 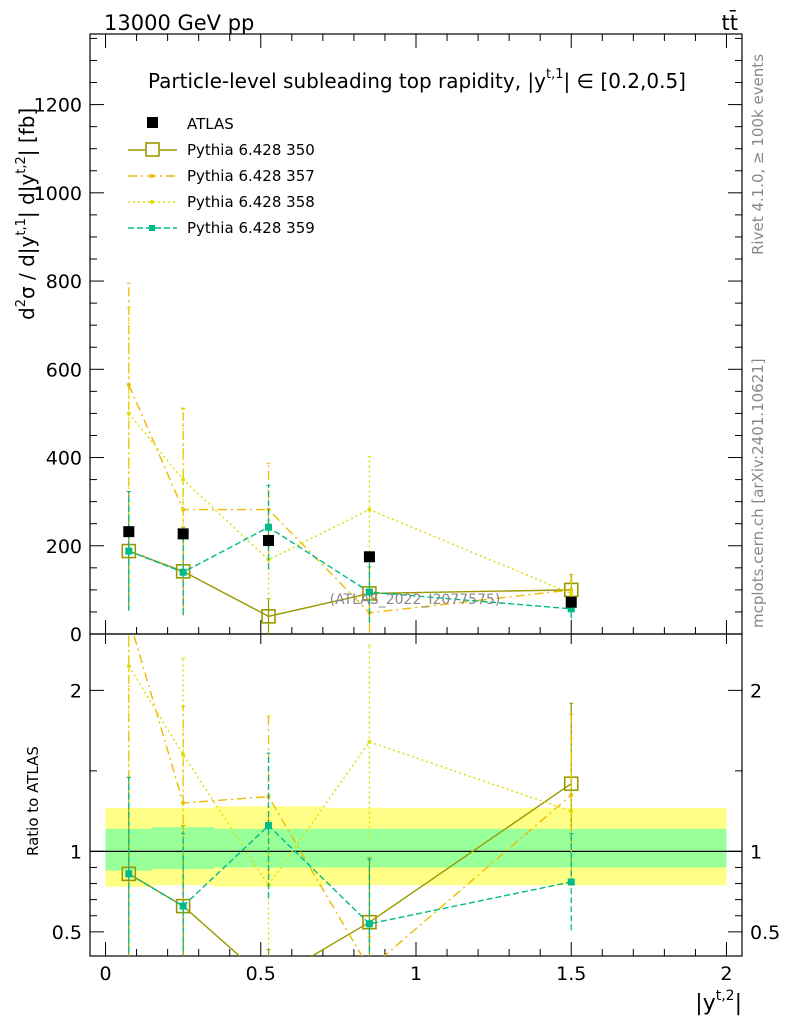 I want to click on y-tick-label: 200, so click(x=64, y=547).